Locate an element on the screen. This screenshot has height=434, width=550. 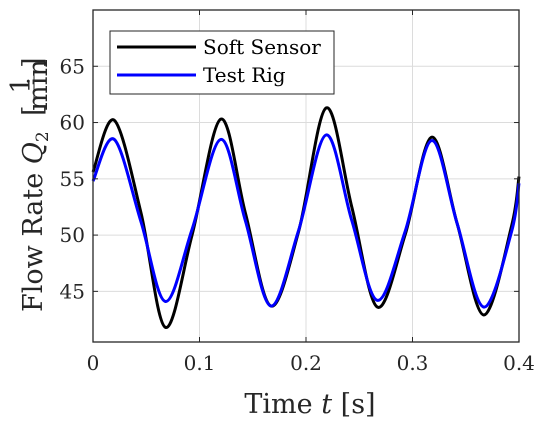
x-tick-label: 0.4 is located at coordinates (519, 363).